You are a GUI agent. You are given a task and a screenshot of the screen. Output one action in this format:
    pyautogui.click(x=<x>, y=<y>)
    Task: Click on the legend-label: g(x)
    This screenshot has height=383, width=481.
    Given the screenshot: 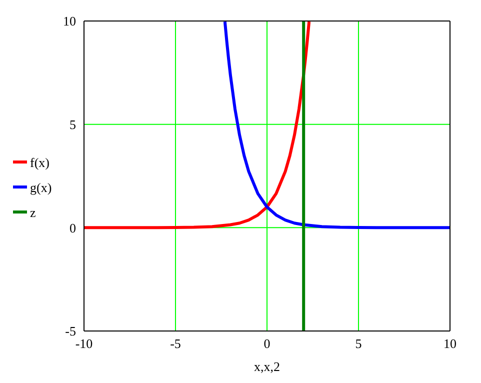 What is the action you would take?
    pyautogui.click(x=41, y=187)
    